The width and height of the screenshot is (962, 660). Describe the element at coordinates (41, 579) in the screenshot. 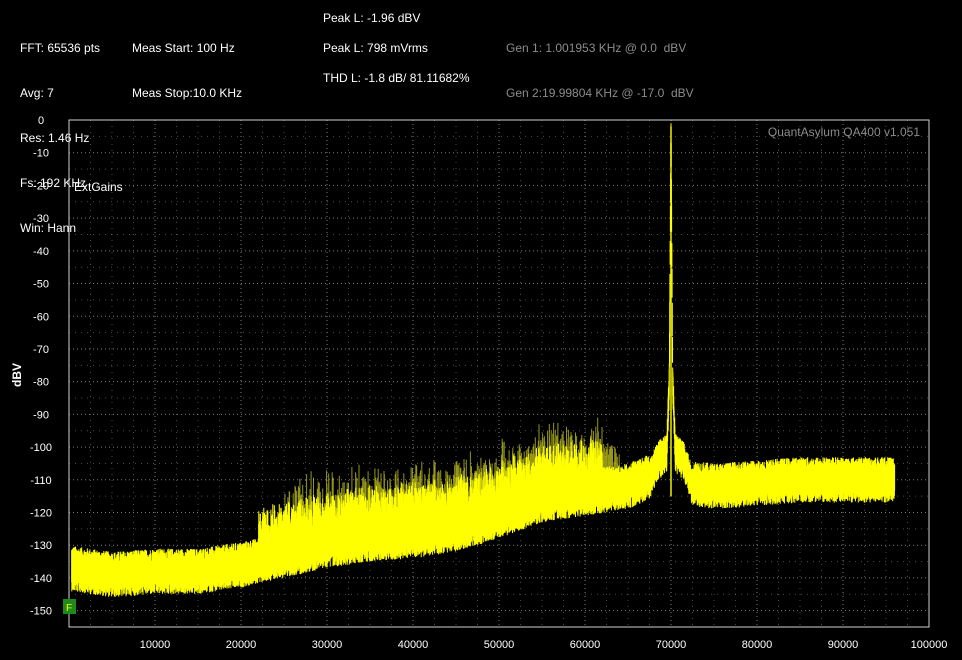

I see `y-tick-label: -140` at that location.